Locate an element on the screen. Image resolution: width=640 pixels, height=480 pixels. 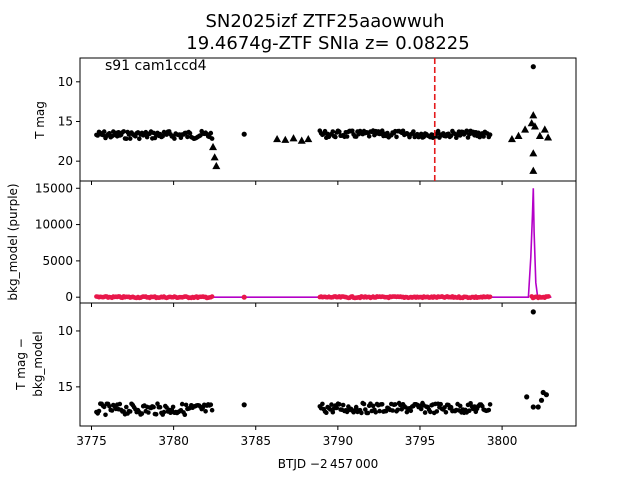
bottom-ylabel-line2: bkg_model is located at coordinates (38, 364).